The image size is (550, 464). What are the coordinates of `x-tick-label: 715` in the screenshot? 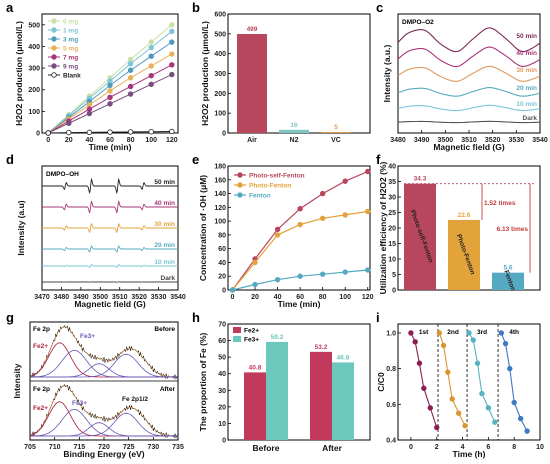 It's located at (79, 447).